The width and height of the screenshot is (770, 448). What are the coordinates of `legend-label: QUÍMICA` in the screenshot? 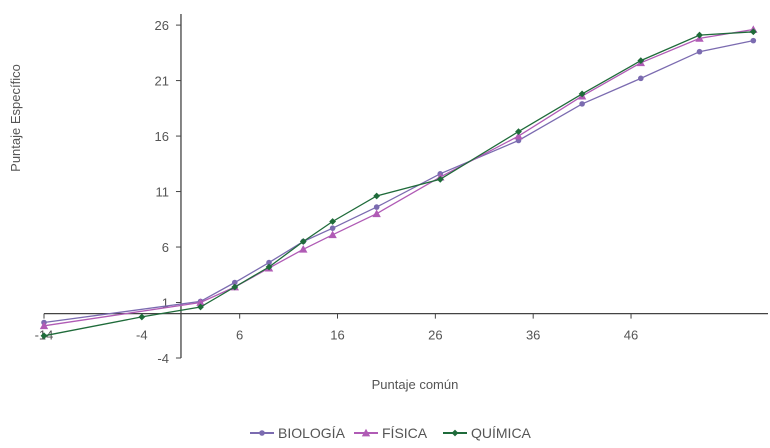 It's located at (501, 433).